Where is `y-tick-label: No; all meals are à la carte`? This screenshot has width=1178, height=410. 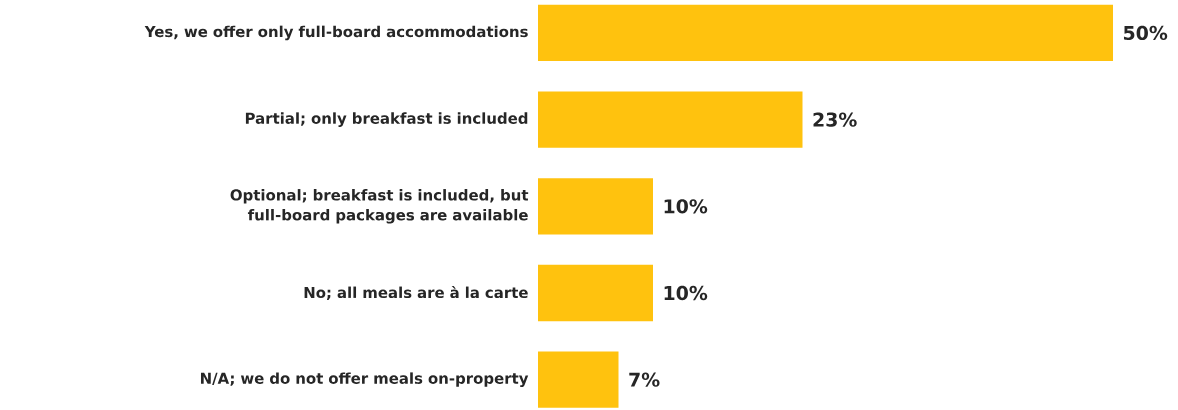 y-tick-label: No; all meals are à la carte is located at coordinates (416, 293).